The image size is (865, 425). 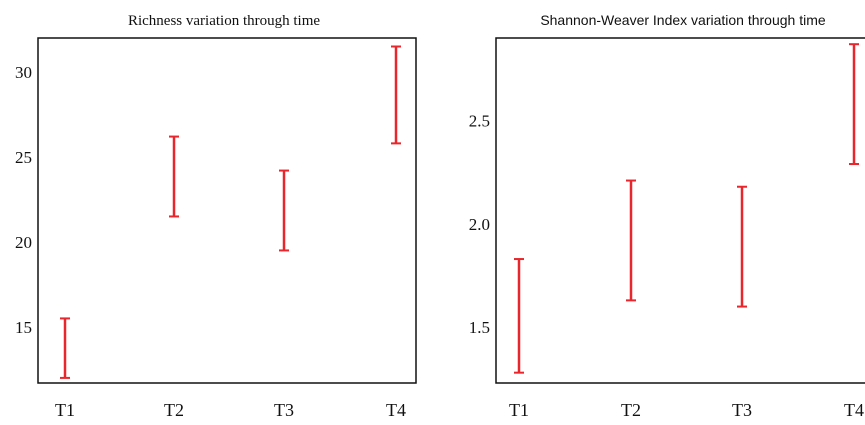 I want to click on richness-interval-t4, so click(x=396, y=95).